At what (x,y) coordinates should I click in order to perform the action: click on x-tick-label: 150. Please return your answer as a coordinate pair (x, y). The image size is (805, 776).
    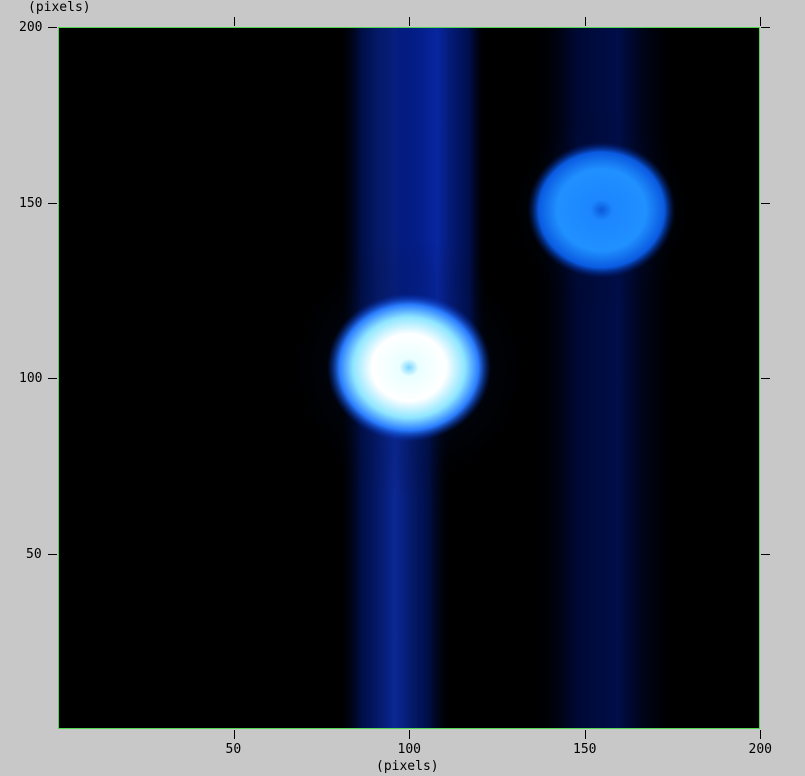
    Looking at the image, I should click on (585, 749).